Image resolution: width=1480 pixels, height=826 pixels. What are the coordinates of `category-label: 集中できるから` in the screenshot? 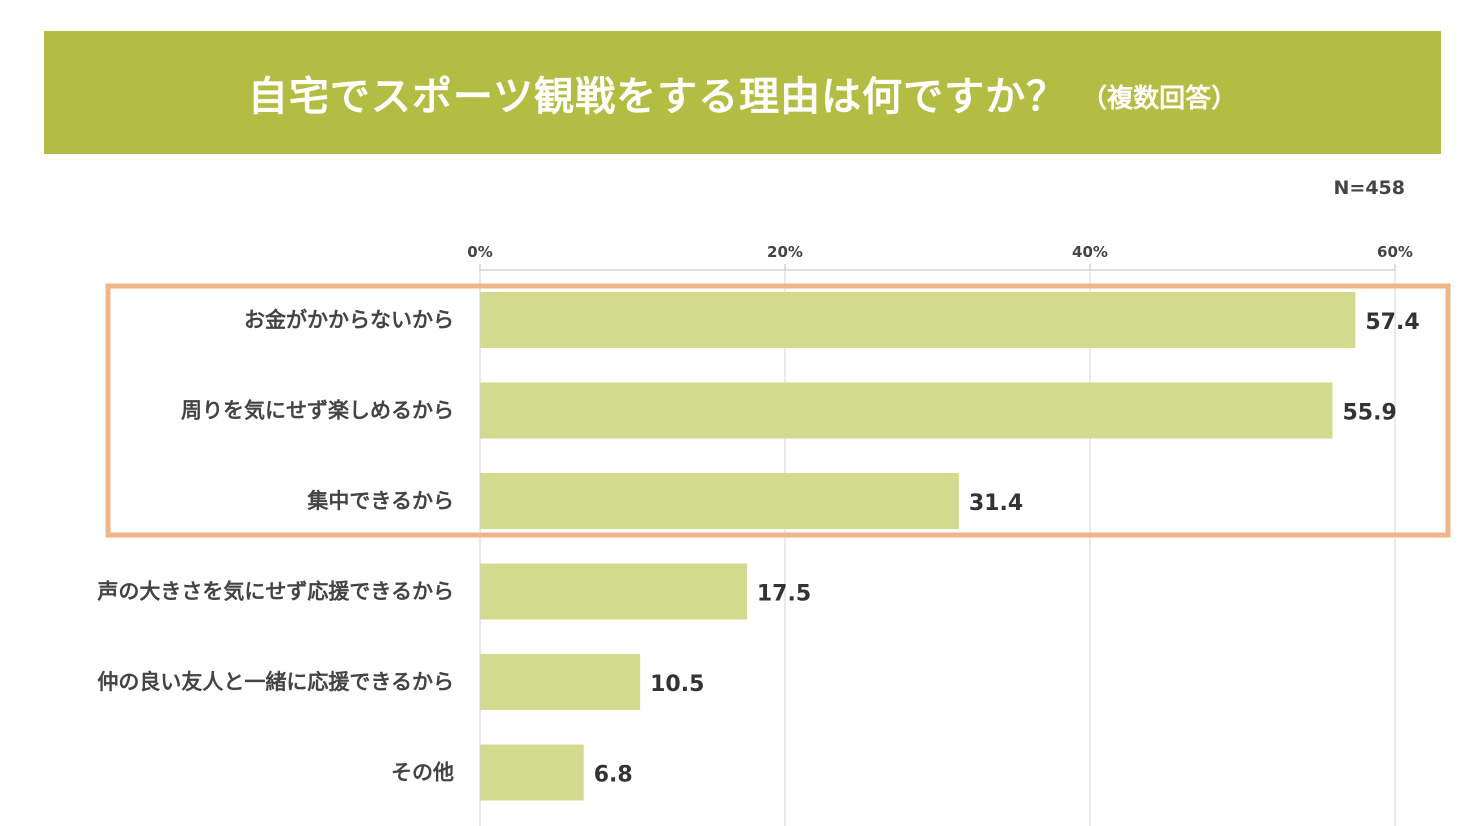 It's located at (380, 501).